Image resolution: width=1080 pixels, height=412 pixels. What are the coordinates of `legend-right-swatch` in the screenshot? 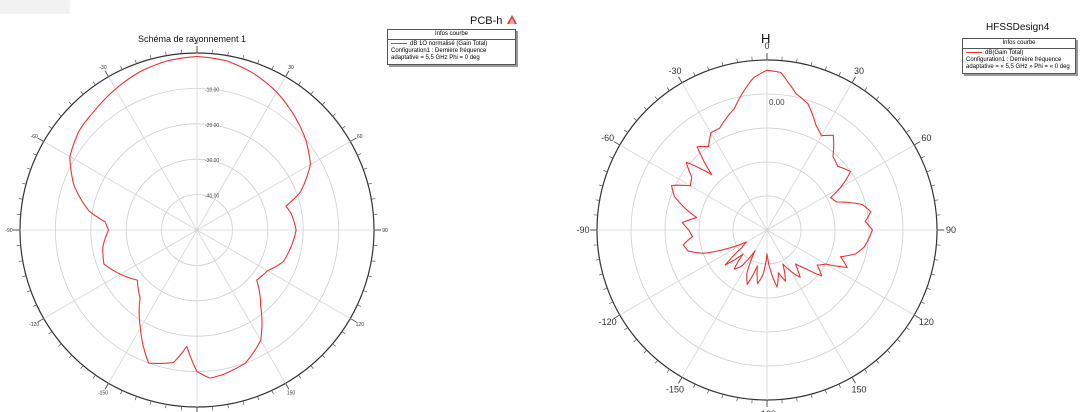 It's located at (974, 52).